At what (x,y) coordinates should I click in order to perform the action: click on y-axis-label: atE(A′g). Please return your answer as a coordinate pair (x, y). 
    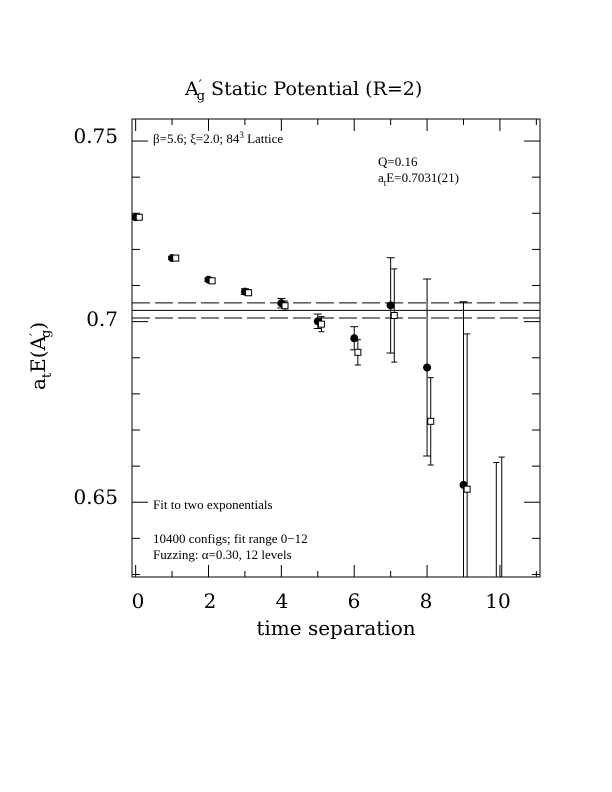
    Looking at the image, I should click on (40, 356).